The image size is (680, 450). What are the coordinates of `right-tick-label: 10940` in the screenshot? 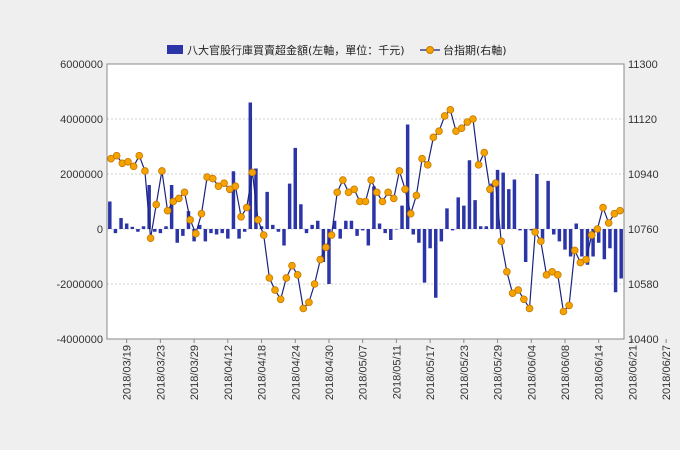 It's located at (643, 175).